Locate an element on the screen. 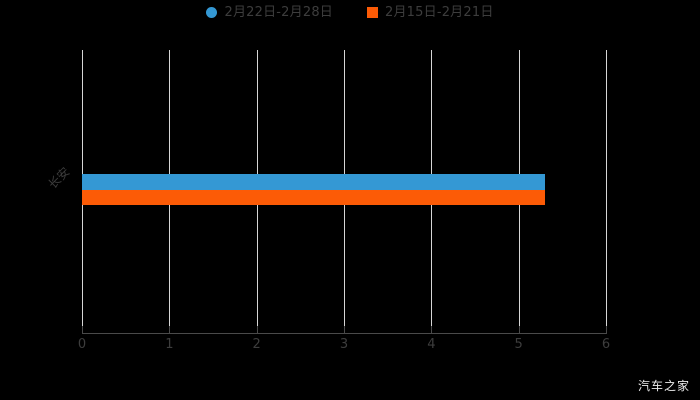  legend-label-series-0: 2月22日-2月28日 is located at coordinates (278, 12).